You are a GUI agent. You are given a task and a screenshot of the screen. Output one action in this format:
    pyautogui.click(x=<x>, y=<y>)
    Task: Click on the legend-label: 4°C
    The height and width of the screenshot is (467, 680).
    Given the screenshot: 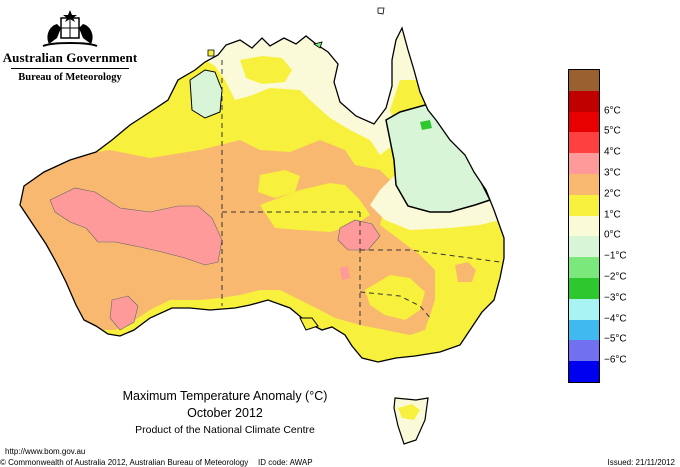 What is the action you would take?
    pyautogui.click(x=612, y=152)
    